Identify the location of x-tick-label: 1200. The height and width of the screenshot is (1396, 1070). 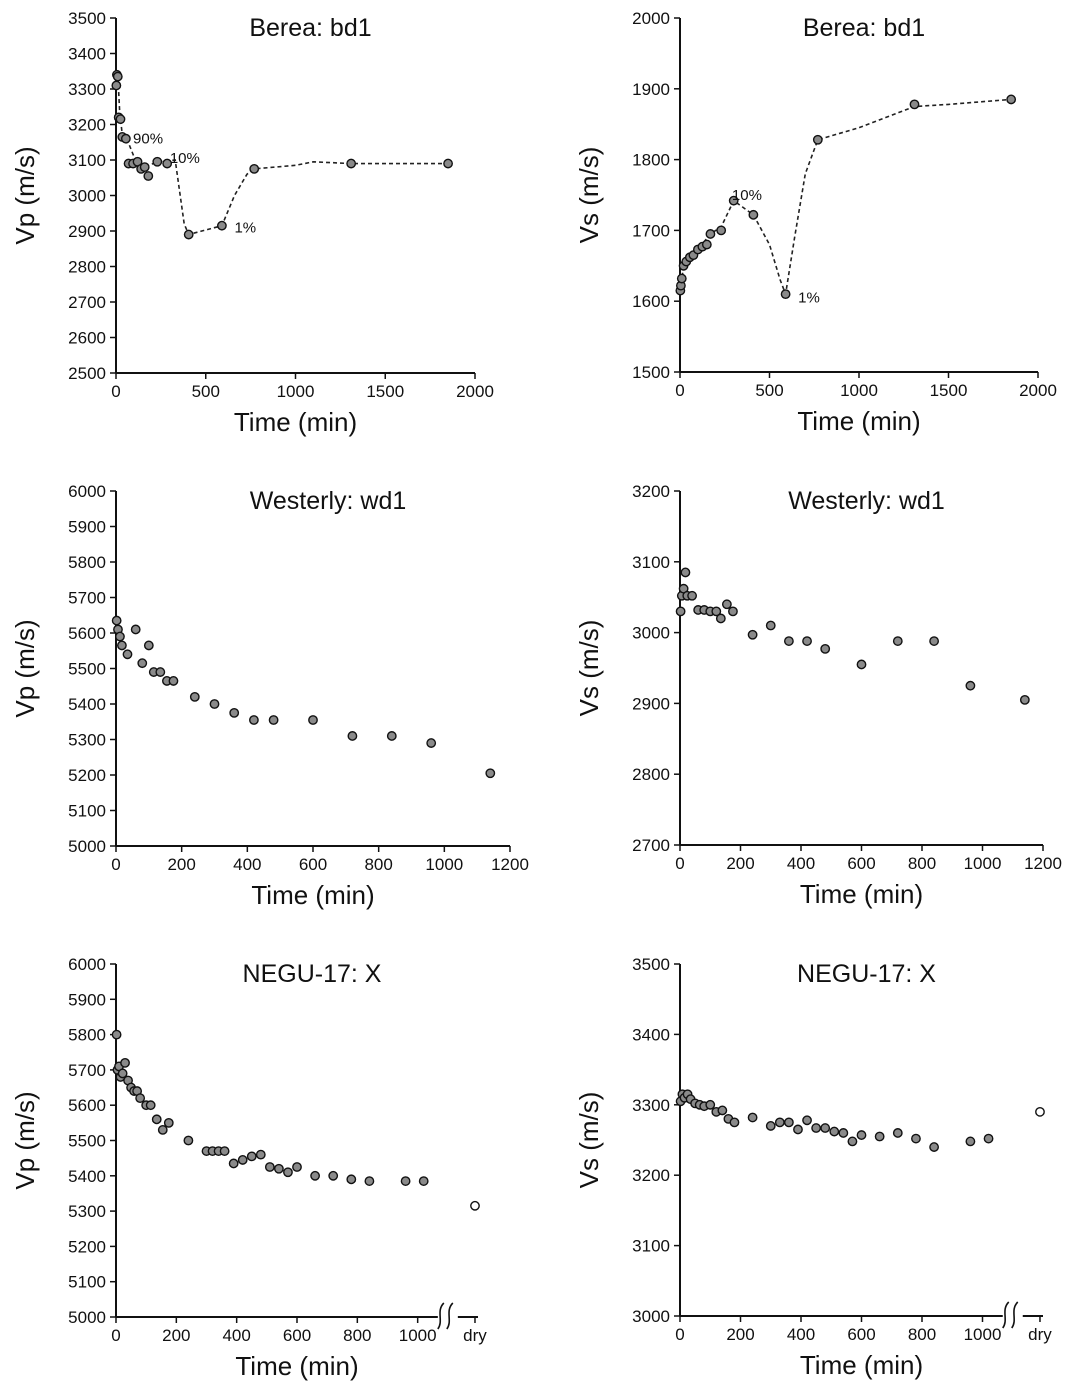
(510, 864).